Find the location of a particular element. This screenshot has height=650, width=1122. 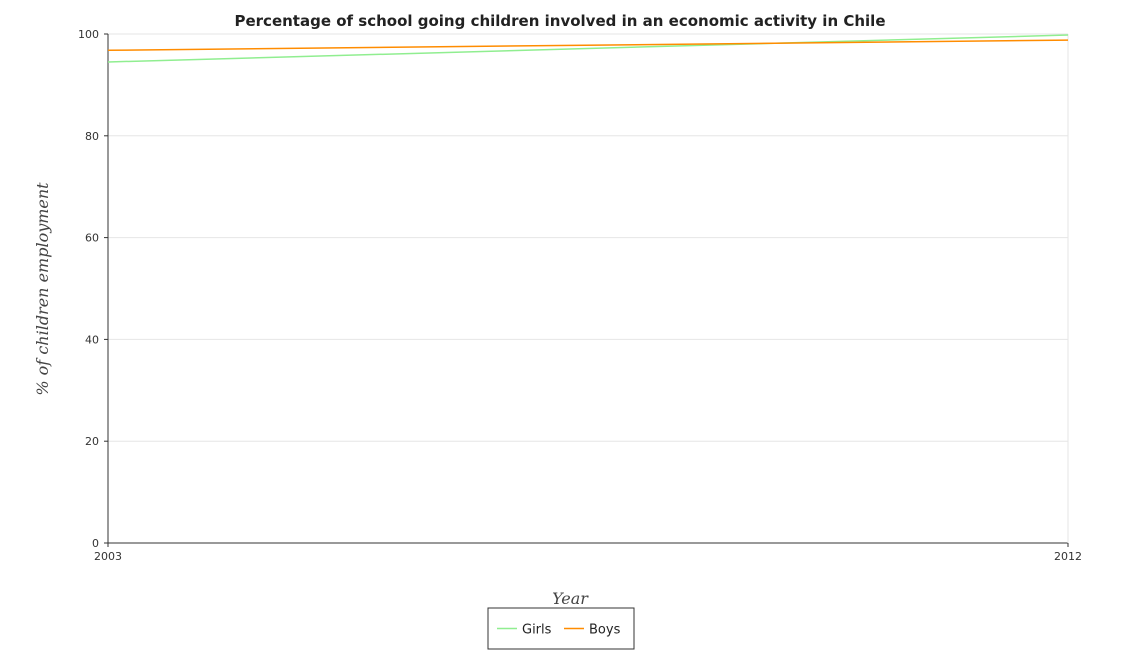

series-line-boys is located at coordinates (588, 45).